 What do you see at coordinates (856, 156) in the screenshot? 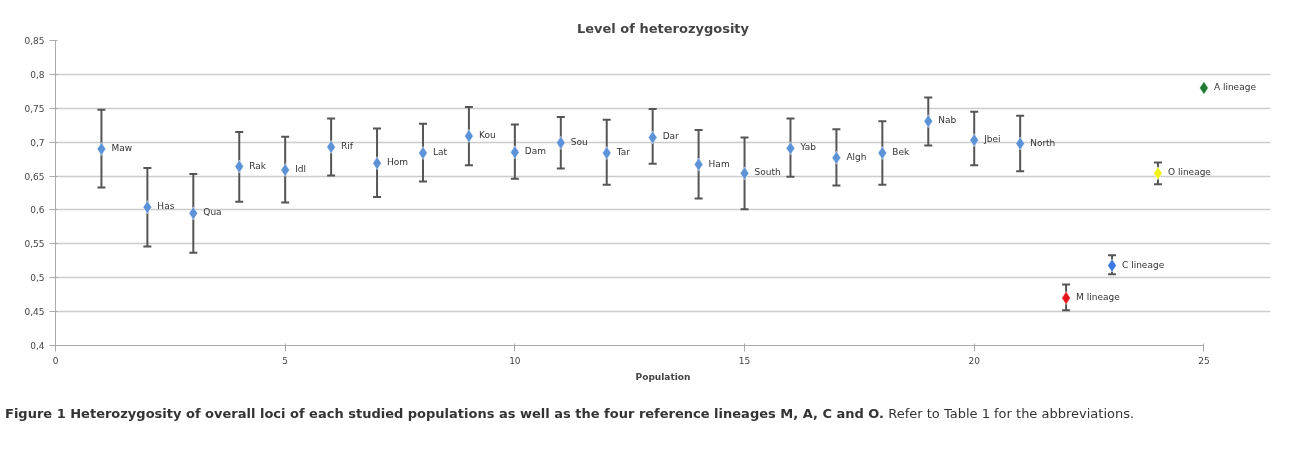
I see `annotation: Algh` at bounding box center [856, 156].